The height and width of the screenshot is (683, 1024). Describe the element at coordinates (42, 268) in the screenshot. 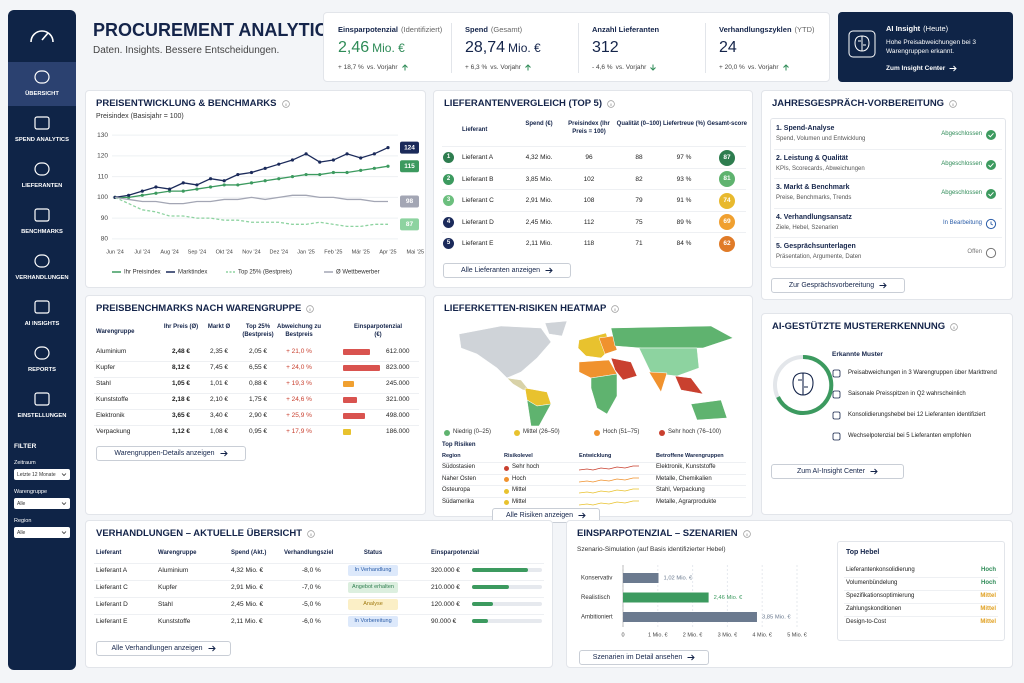

I see `nav-item: VERHANDLUNGEN` at that location.